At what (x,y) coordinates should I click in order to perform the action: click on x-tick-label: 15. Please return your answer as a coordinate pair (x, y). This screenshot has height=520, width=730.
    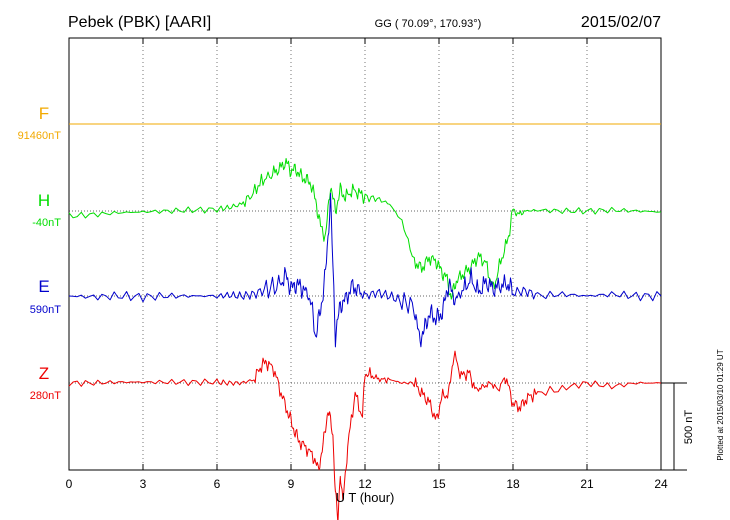
    Looking at the image, I should click on (439, 484).